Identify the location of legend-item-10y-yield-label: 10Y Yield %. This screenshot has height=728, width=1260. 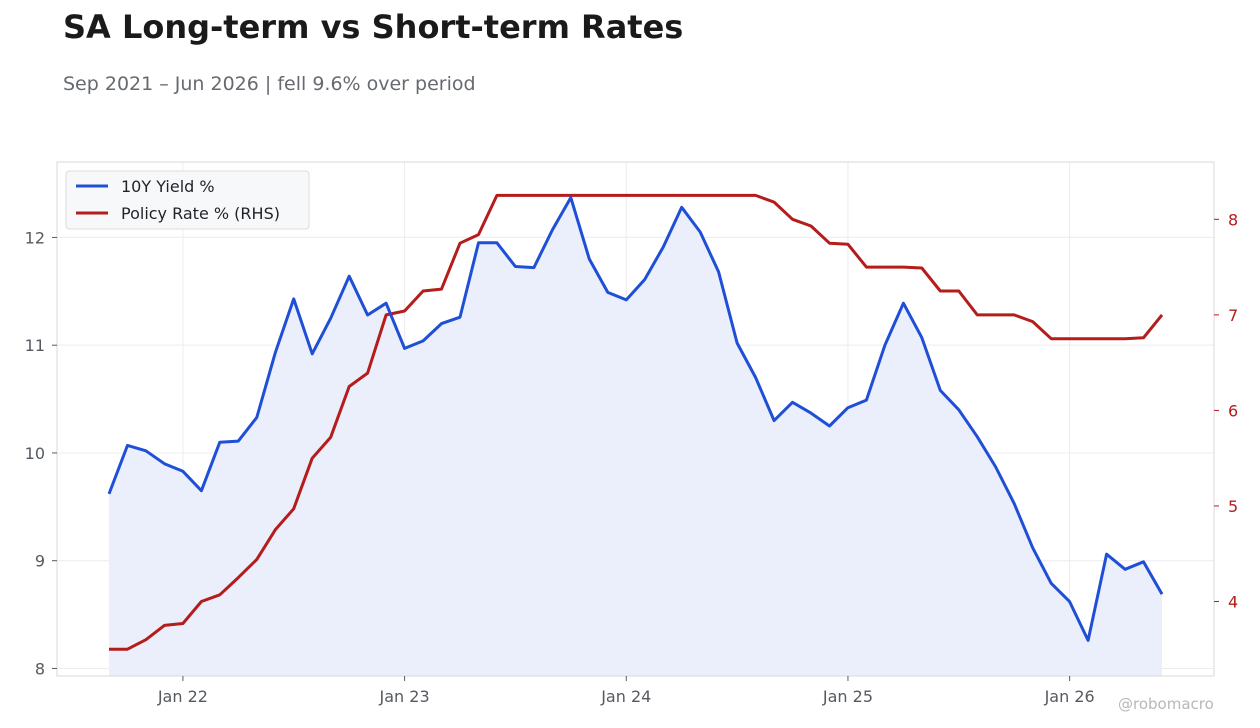
(168, 186).